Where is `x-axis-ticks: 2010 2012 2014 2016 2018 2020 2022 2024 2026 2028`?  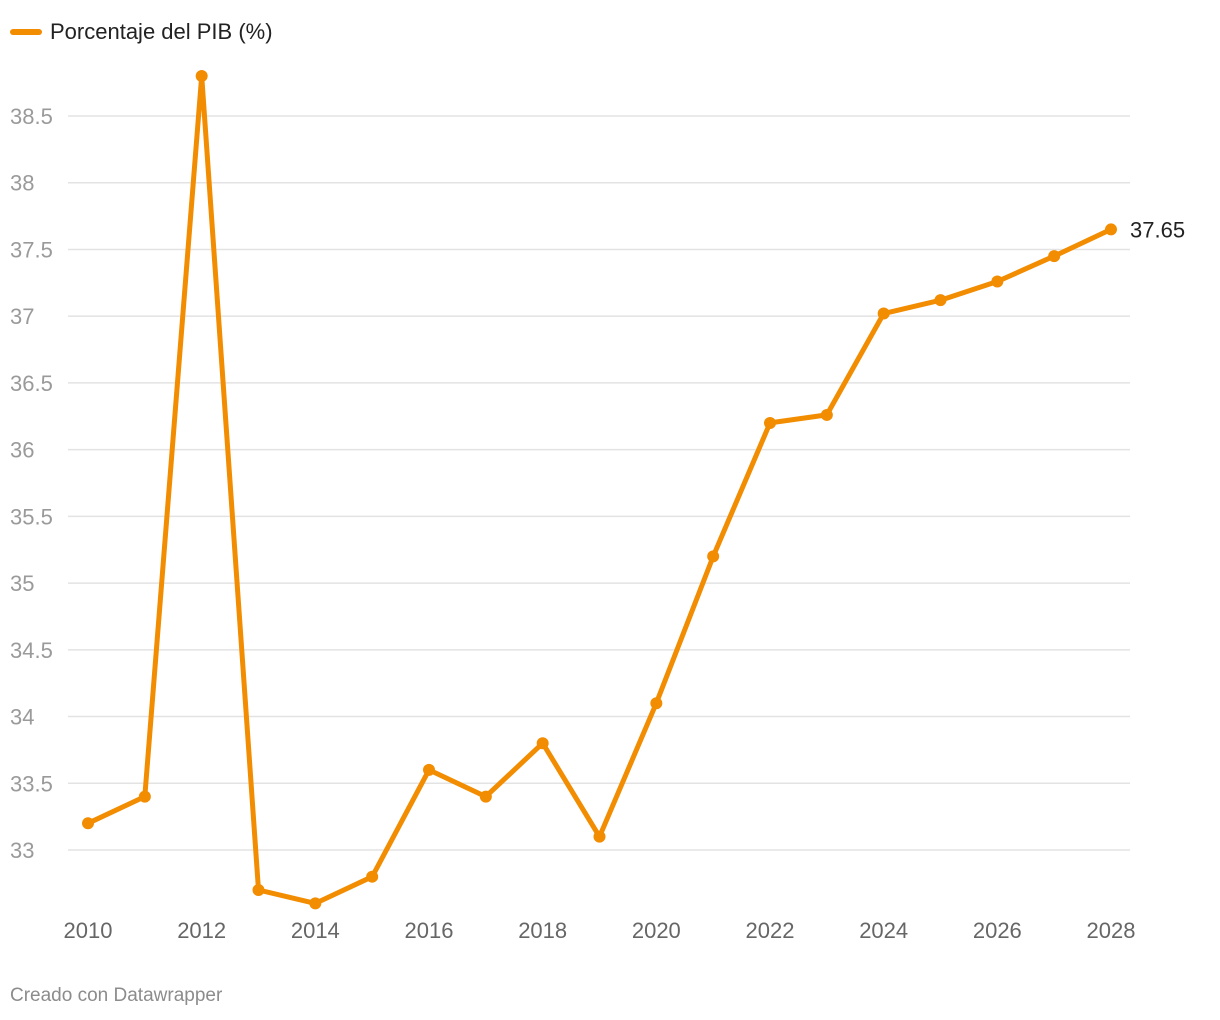 x-axis-ticks: 2010 2012 2014 2016 2018 2020 2022 2024 2026 2028 is located at coordinates (600, 930).